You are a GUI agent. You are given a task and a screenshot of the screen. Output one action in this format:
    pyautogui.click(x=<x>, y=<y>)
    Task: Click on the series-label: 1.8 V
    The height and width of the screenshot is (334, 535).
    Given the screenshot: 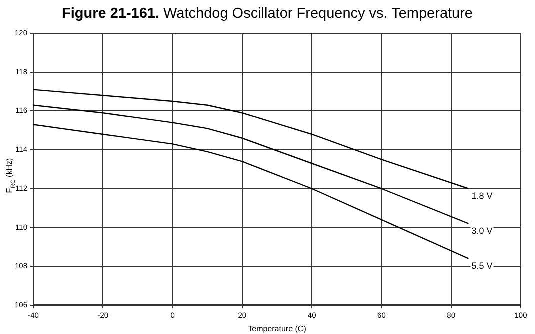 What is the action you would take?
    pyautogui.click(x=482, y=195)
    